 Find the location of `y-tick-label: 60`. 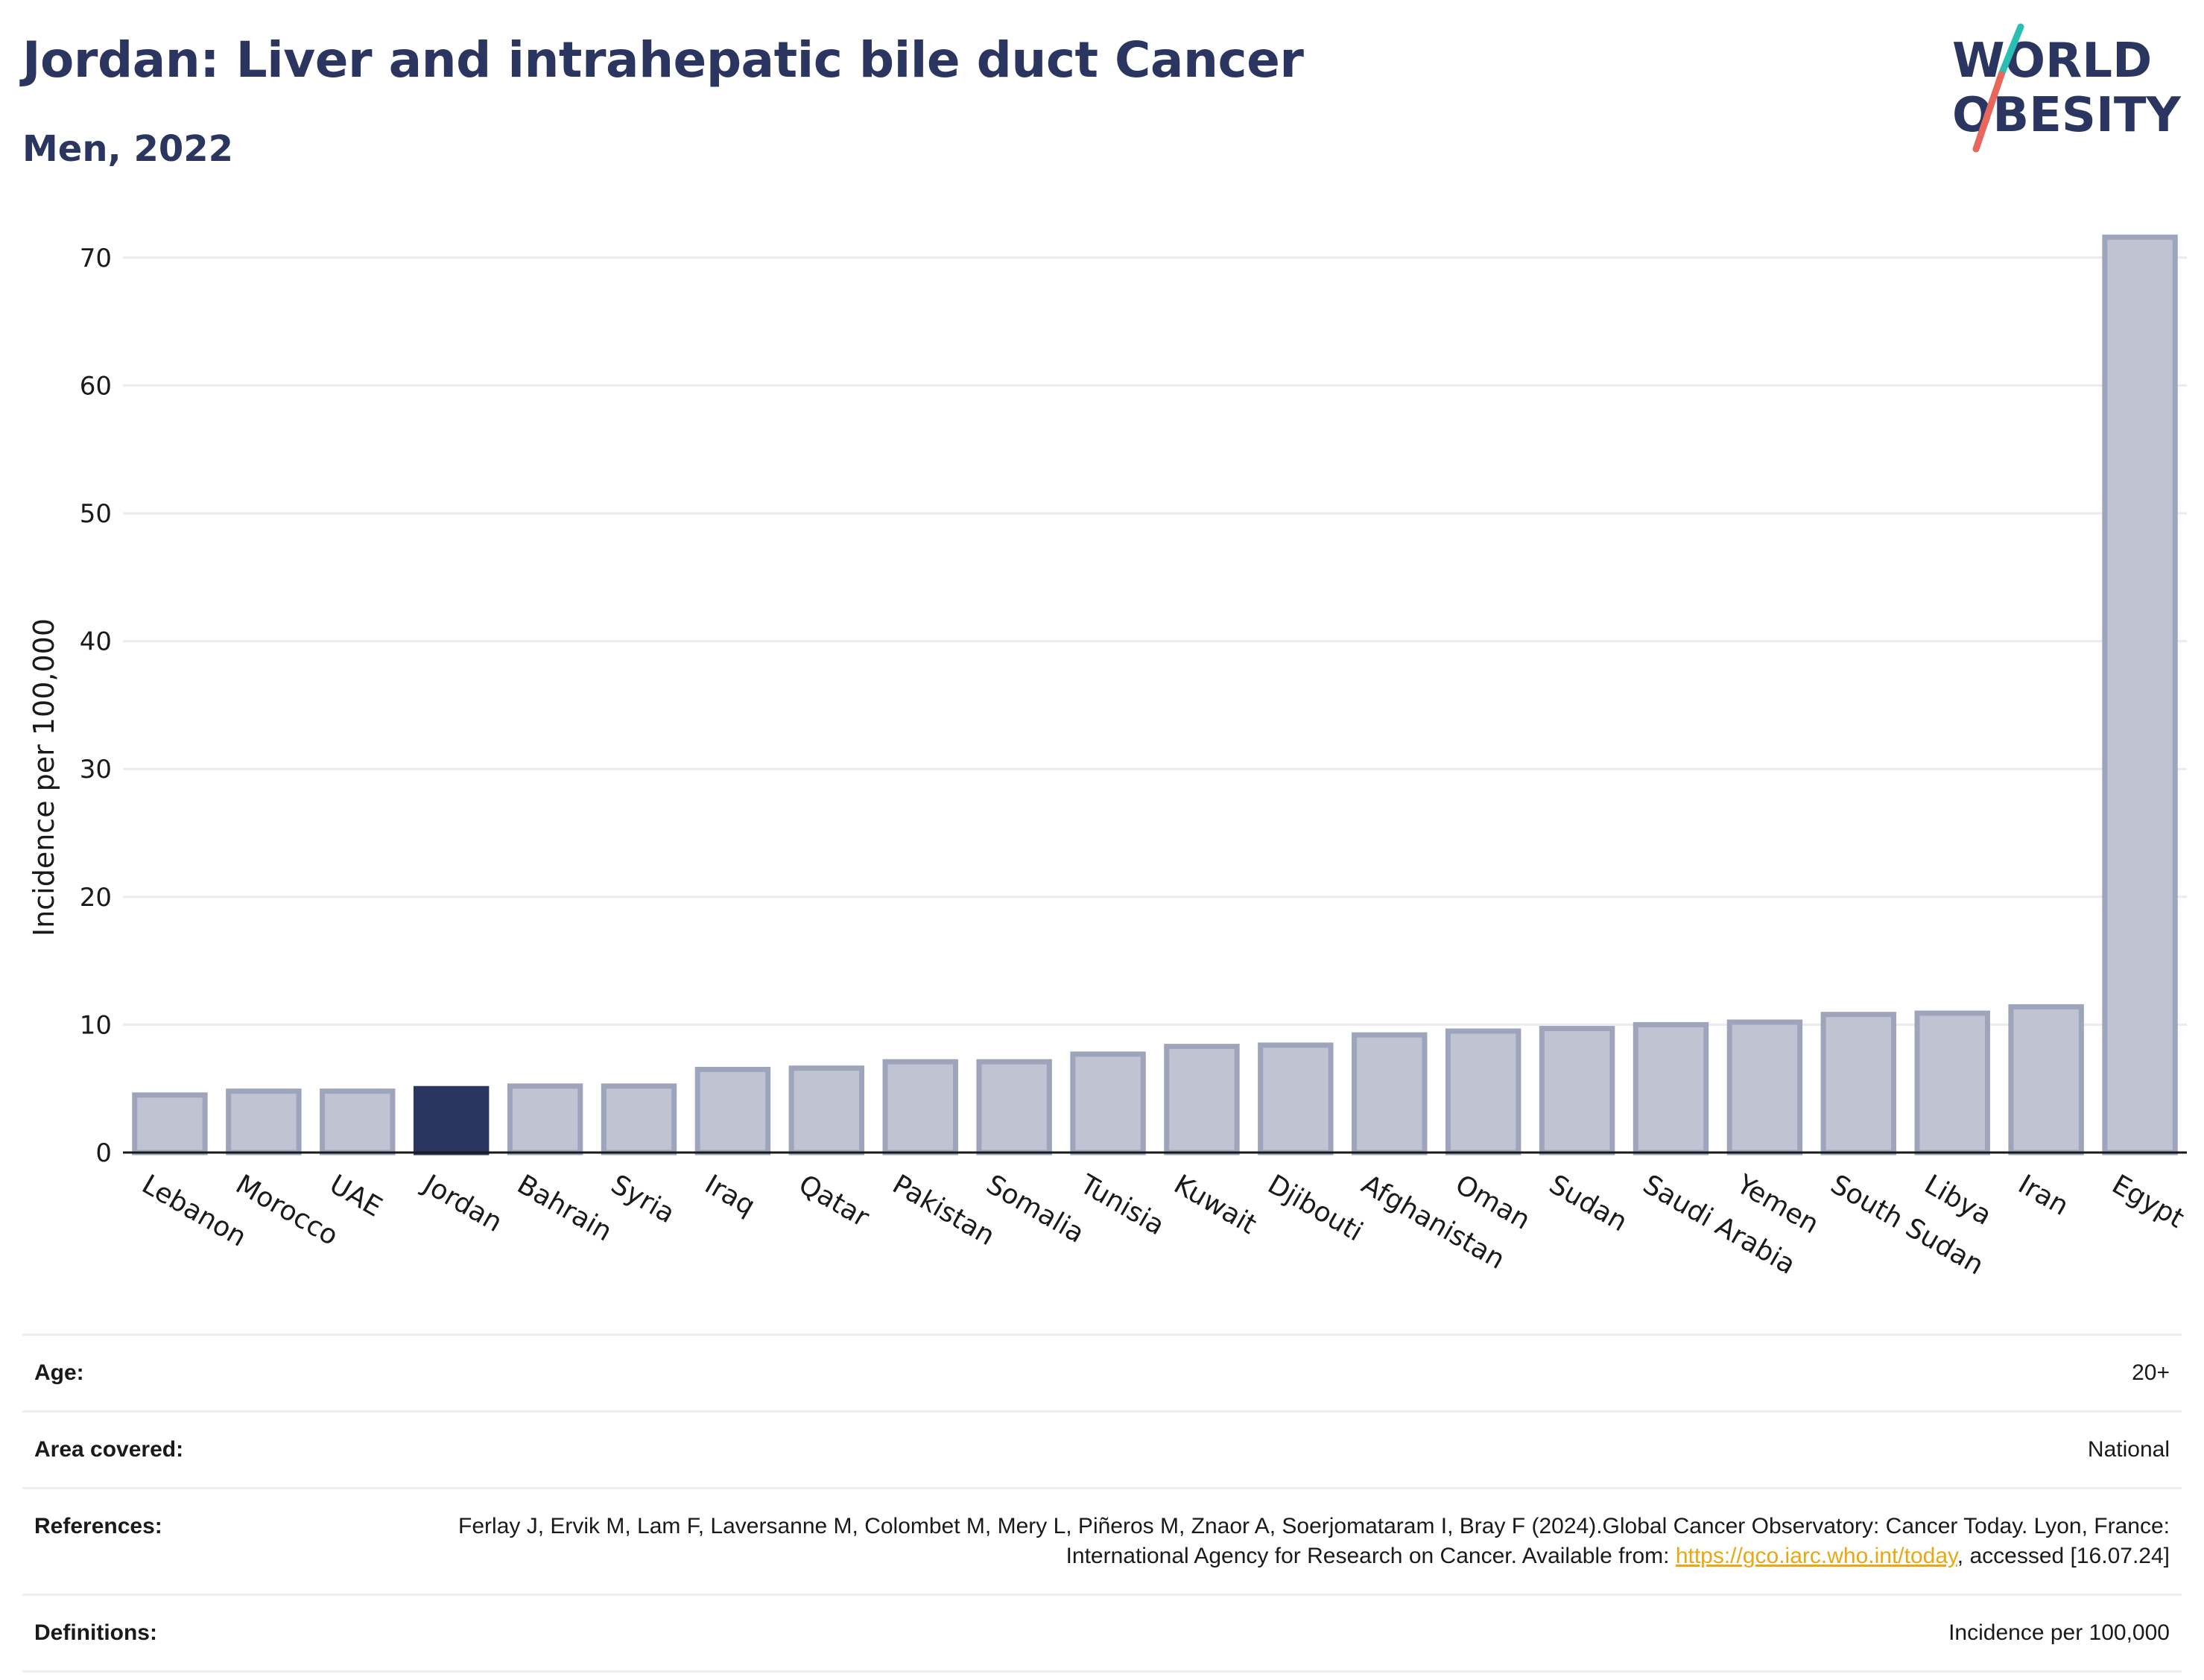

y-tick-label: 60 is located at coordinates (96, 386).